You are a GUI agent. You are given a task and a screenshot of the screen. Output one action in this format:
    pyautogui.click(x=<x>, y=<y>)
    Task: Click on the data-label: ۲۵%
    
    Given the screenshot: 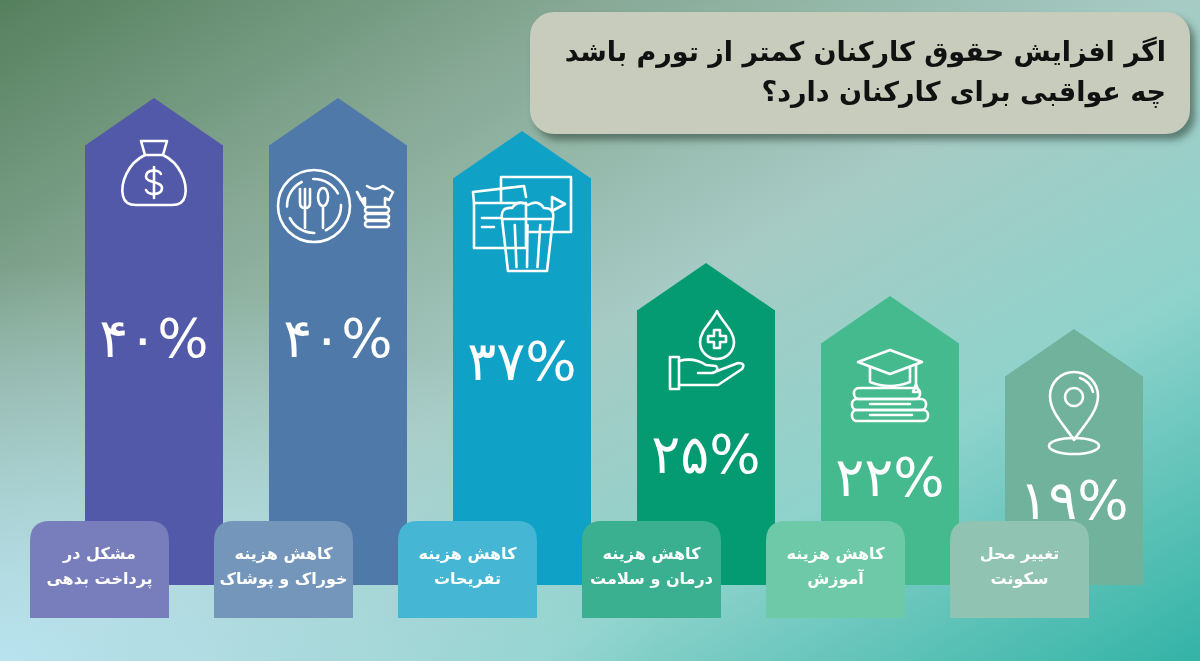 What is the action you would take?
    pyautogui.click(x=706, y=454)
    